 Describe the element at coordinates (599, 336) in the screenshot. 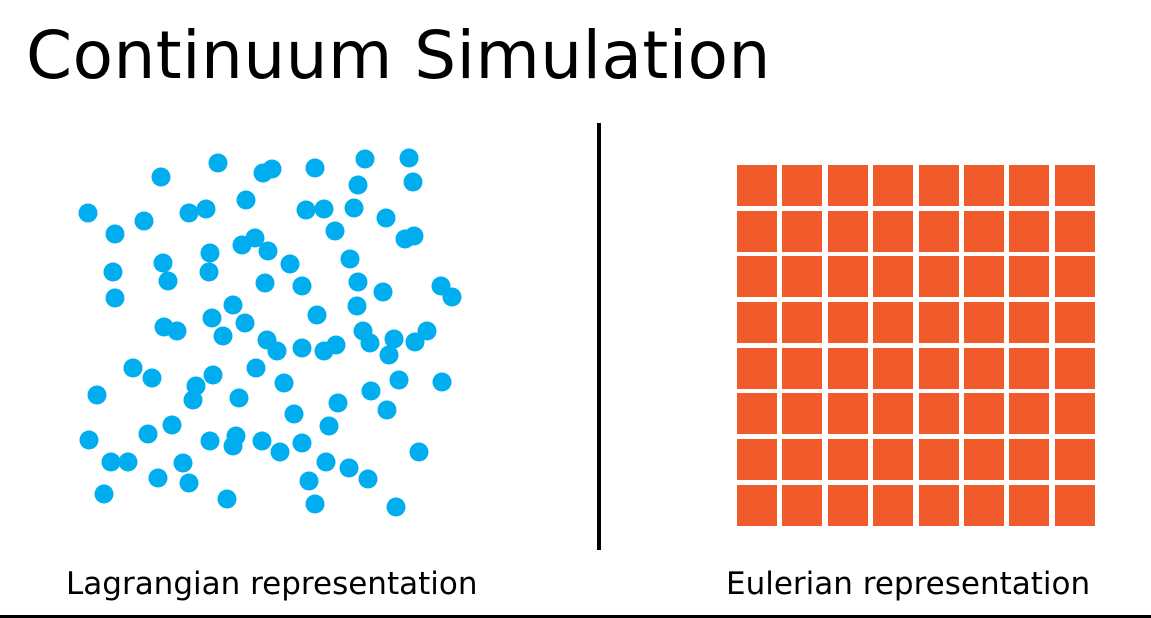

I see `section-divider` at that location.